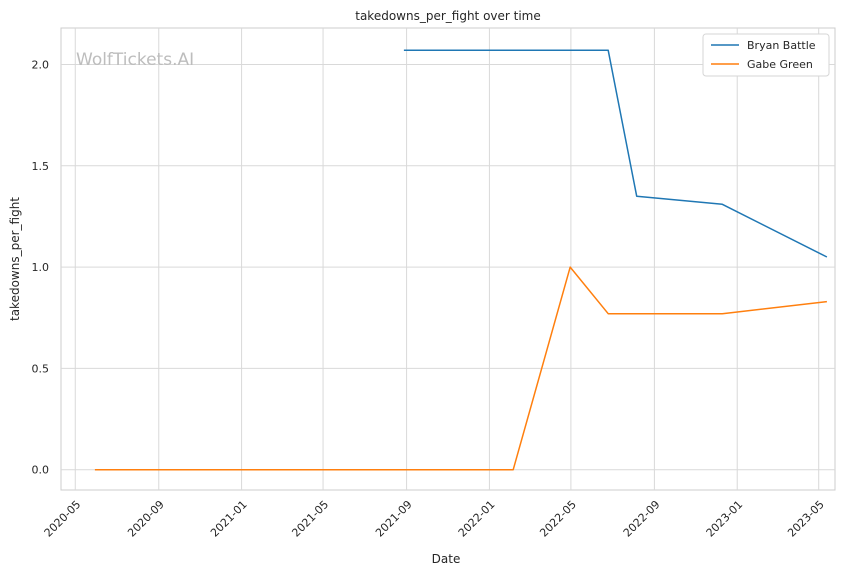  Describe the element at coordinates (394, 519) in the screenshot. I see `x-tick-label: 2021-09` at that location.